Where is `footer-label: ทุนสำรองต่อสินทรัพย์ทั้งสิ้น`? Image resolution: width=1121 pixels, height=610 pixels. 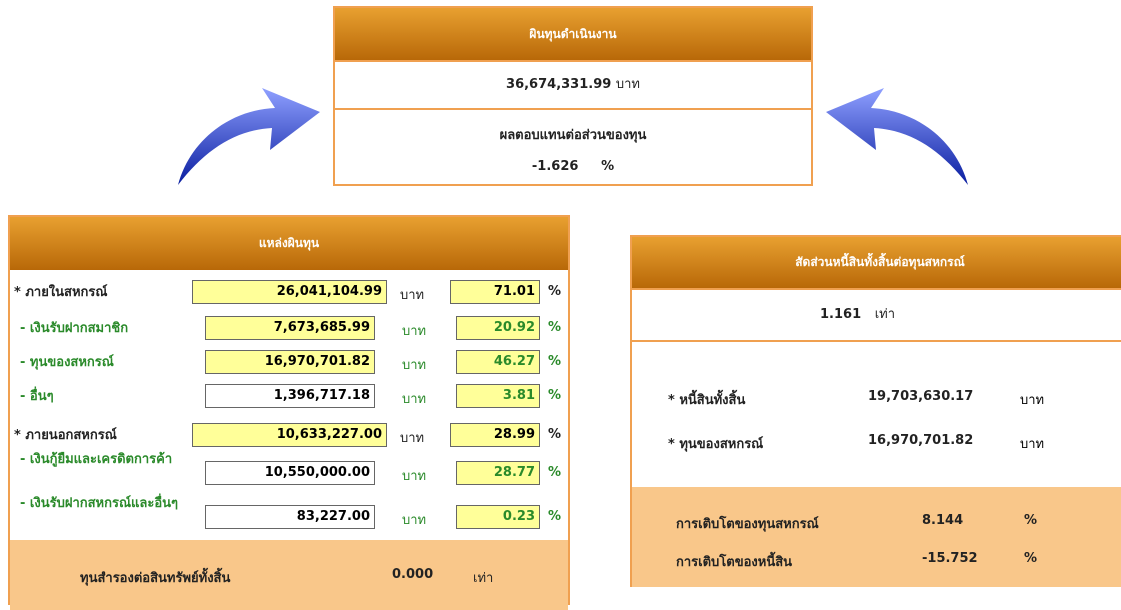
footer-label: ทุนสำรองต่อสินทรัพย์ทั้งสิ้น is located at coordinates (155, 578).